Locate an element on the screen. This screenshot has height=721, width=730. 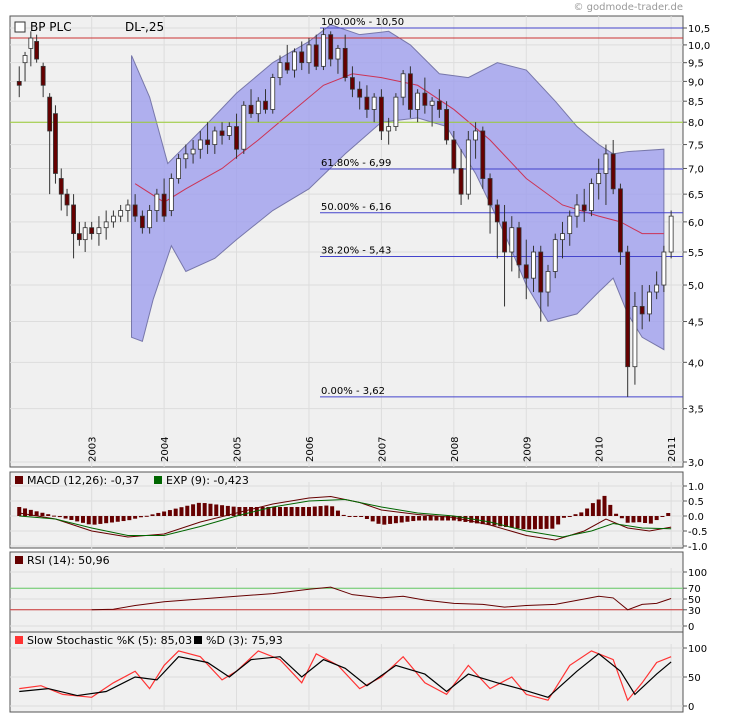
stochastic-panel is located at coordinates (346, 672).